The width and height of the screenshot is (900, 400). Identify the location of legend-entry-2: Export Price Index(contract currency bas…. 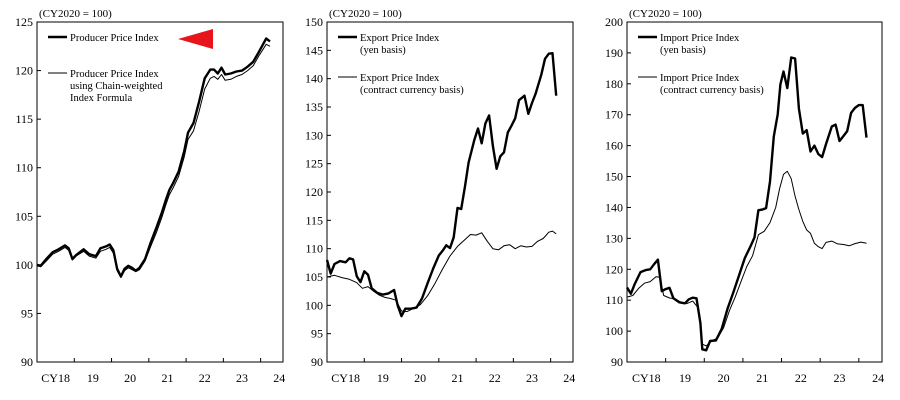
(401, 84).